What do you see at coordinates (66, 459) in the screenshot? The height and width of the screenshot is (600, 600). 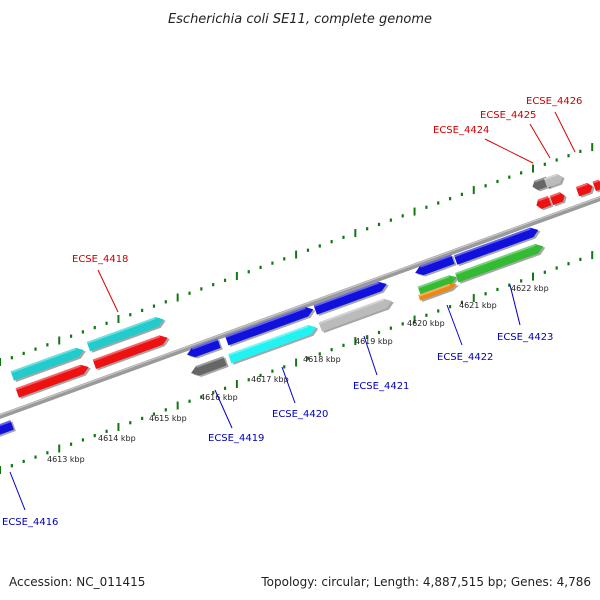 I see `tick-label: 4613 kbp` at bounding box center [66, 459].